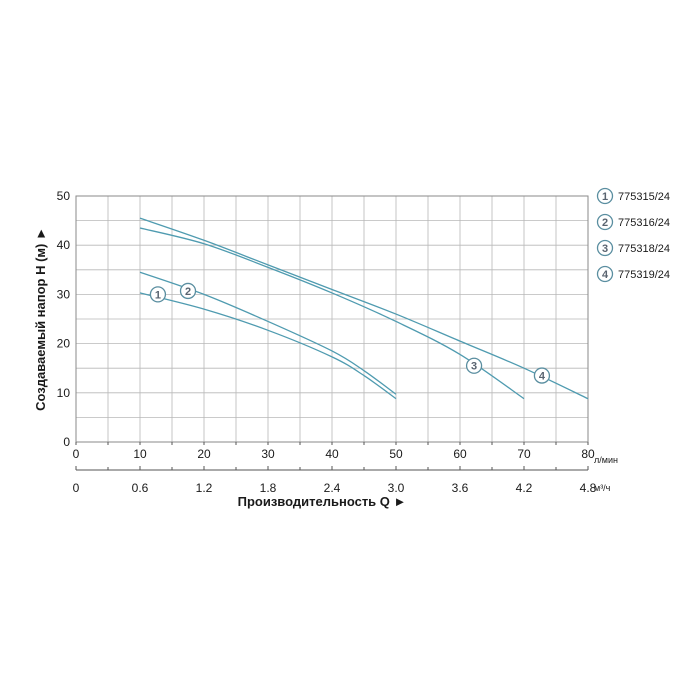 The height and width of the screenshot is (700, 700). What do you see at coordinates (396, 488) in the screenshot?
I see `x-tick-label-secondary: 3.0` at bounding box center [396, 488].